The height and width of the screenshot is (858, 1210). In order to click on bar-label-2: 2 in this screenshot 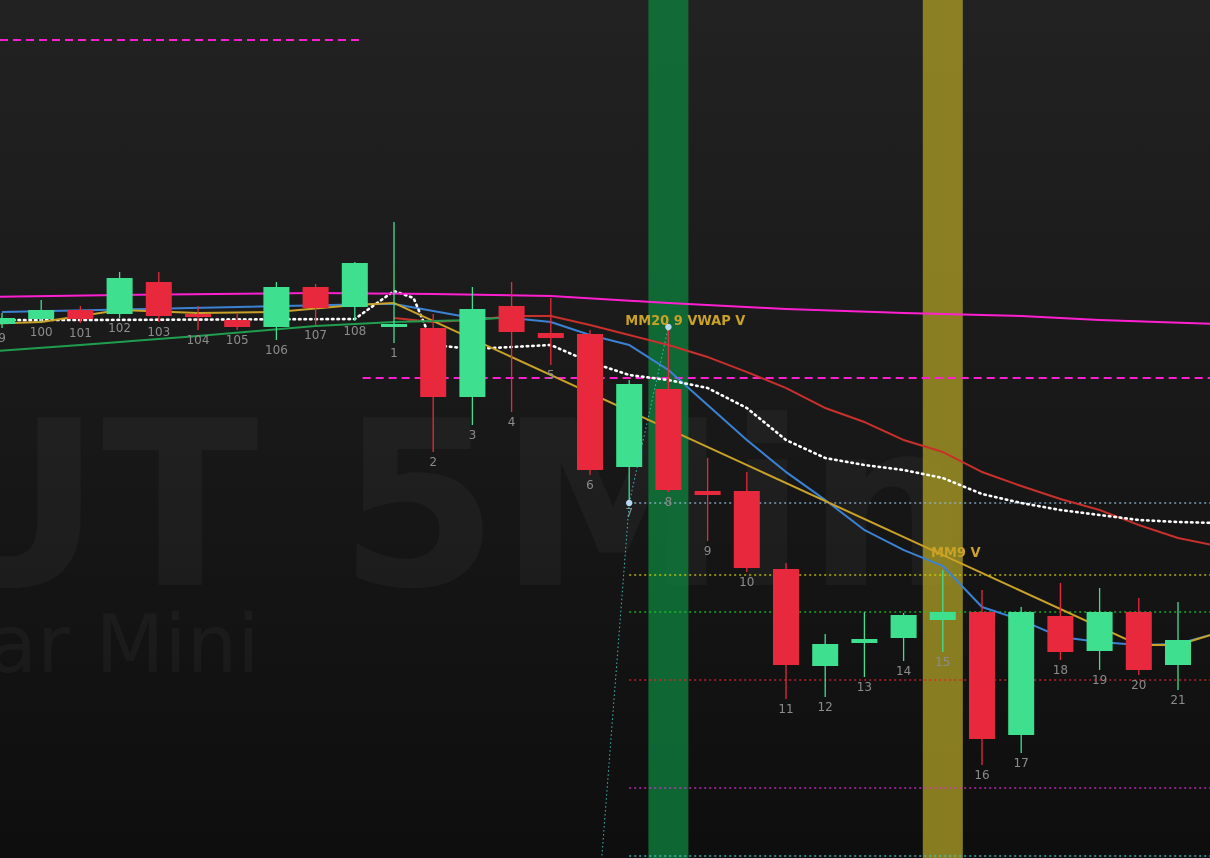, I will do `click(433, 462)`.